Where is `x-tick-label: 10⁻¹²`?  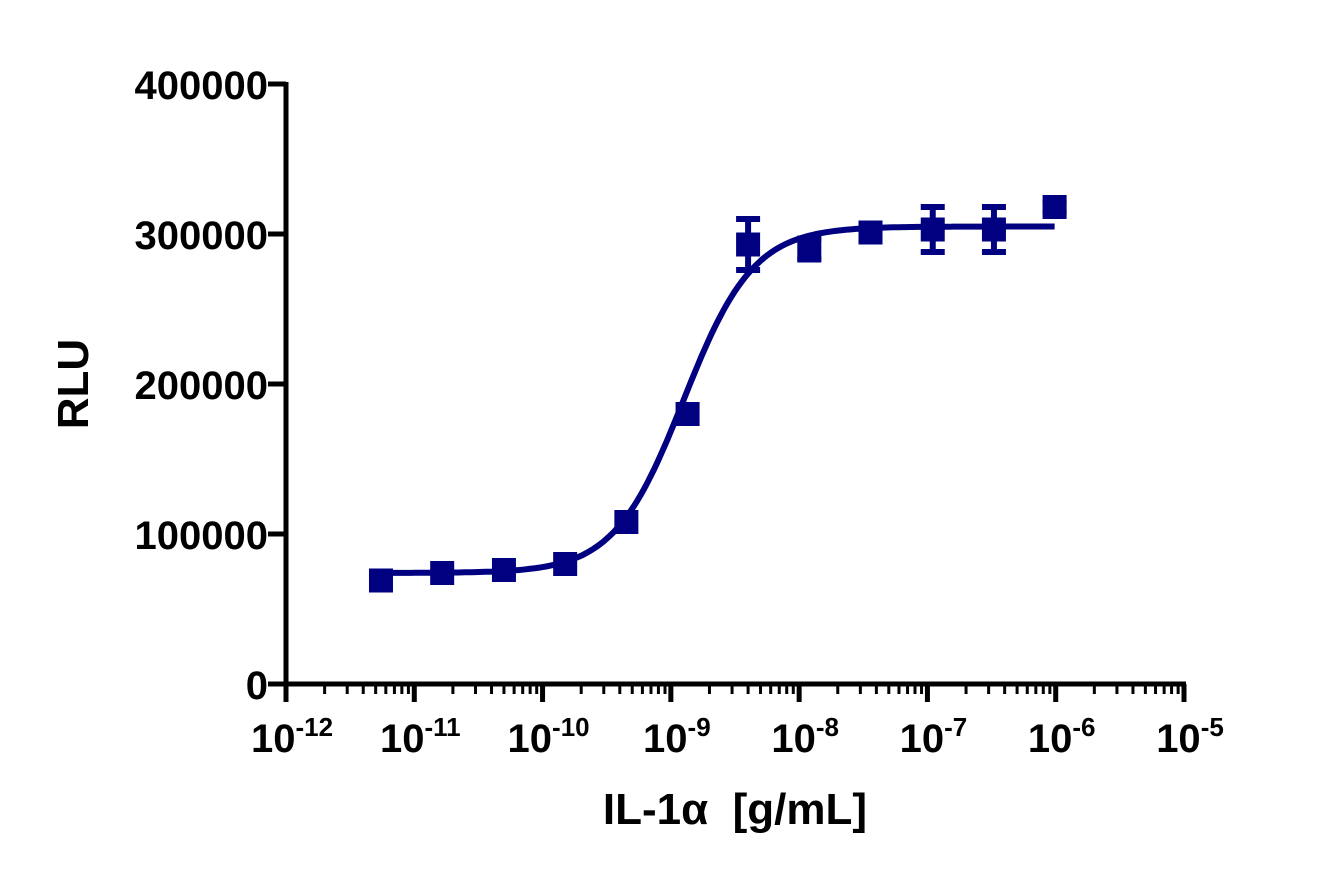 x-tick-label: 10⁻¹² is located at coordinates (292, 736).